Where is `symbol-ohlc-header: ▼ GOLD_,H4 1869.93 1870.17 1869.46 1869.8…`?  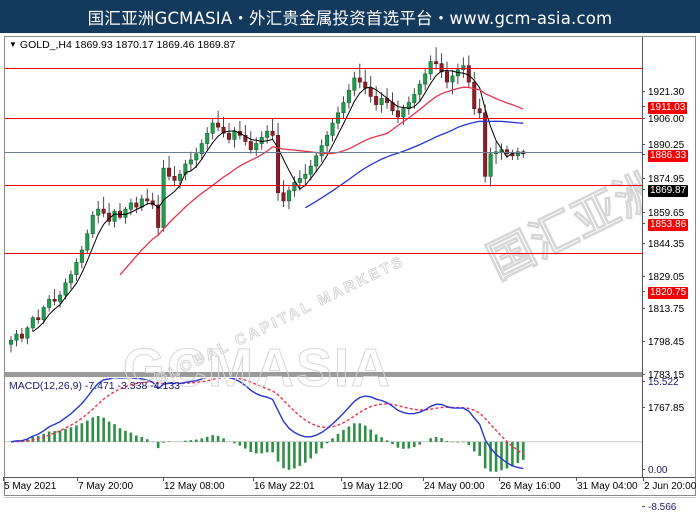
symbol-ohlc-header: ▼ GOLD_,H4 1869.93 1870.17 1869.46 1869.8… is located at coordinates (122, 45).